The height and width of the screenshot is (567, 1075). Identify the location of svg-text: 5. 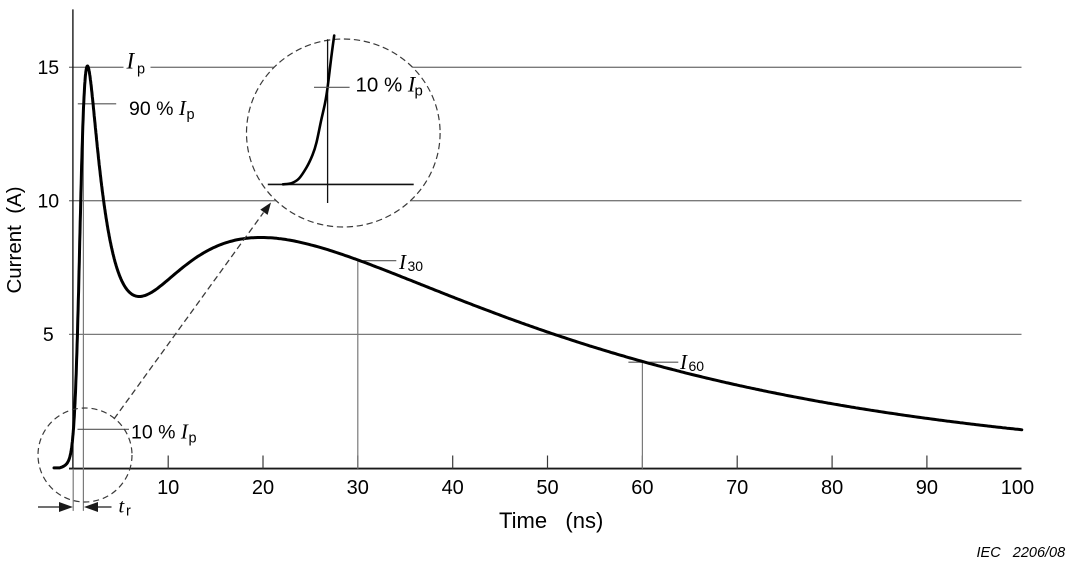
(48, 335).